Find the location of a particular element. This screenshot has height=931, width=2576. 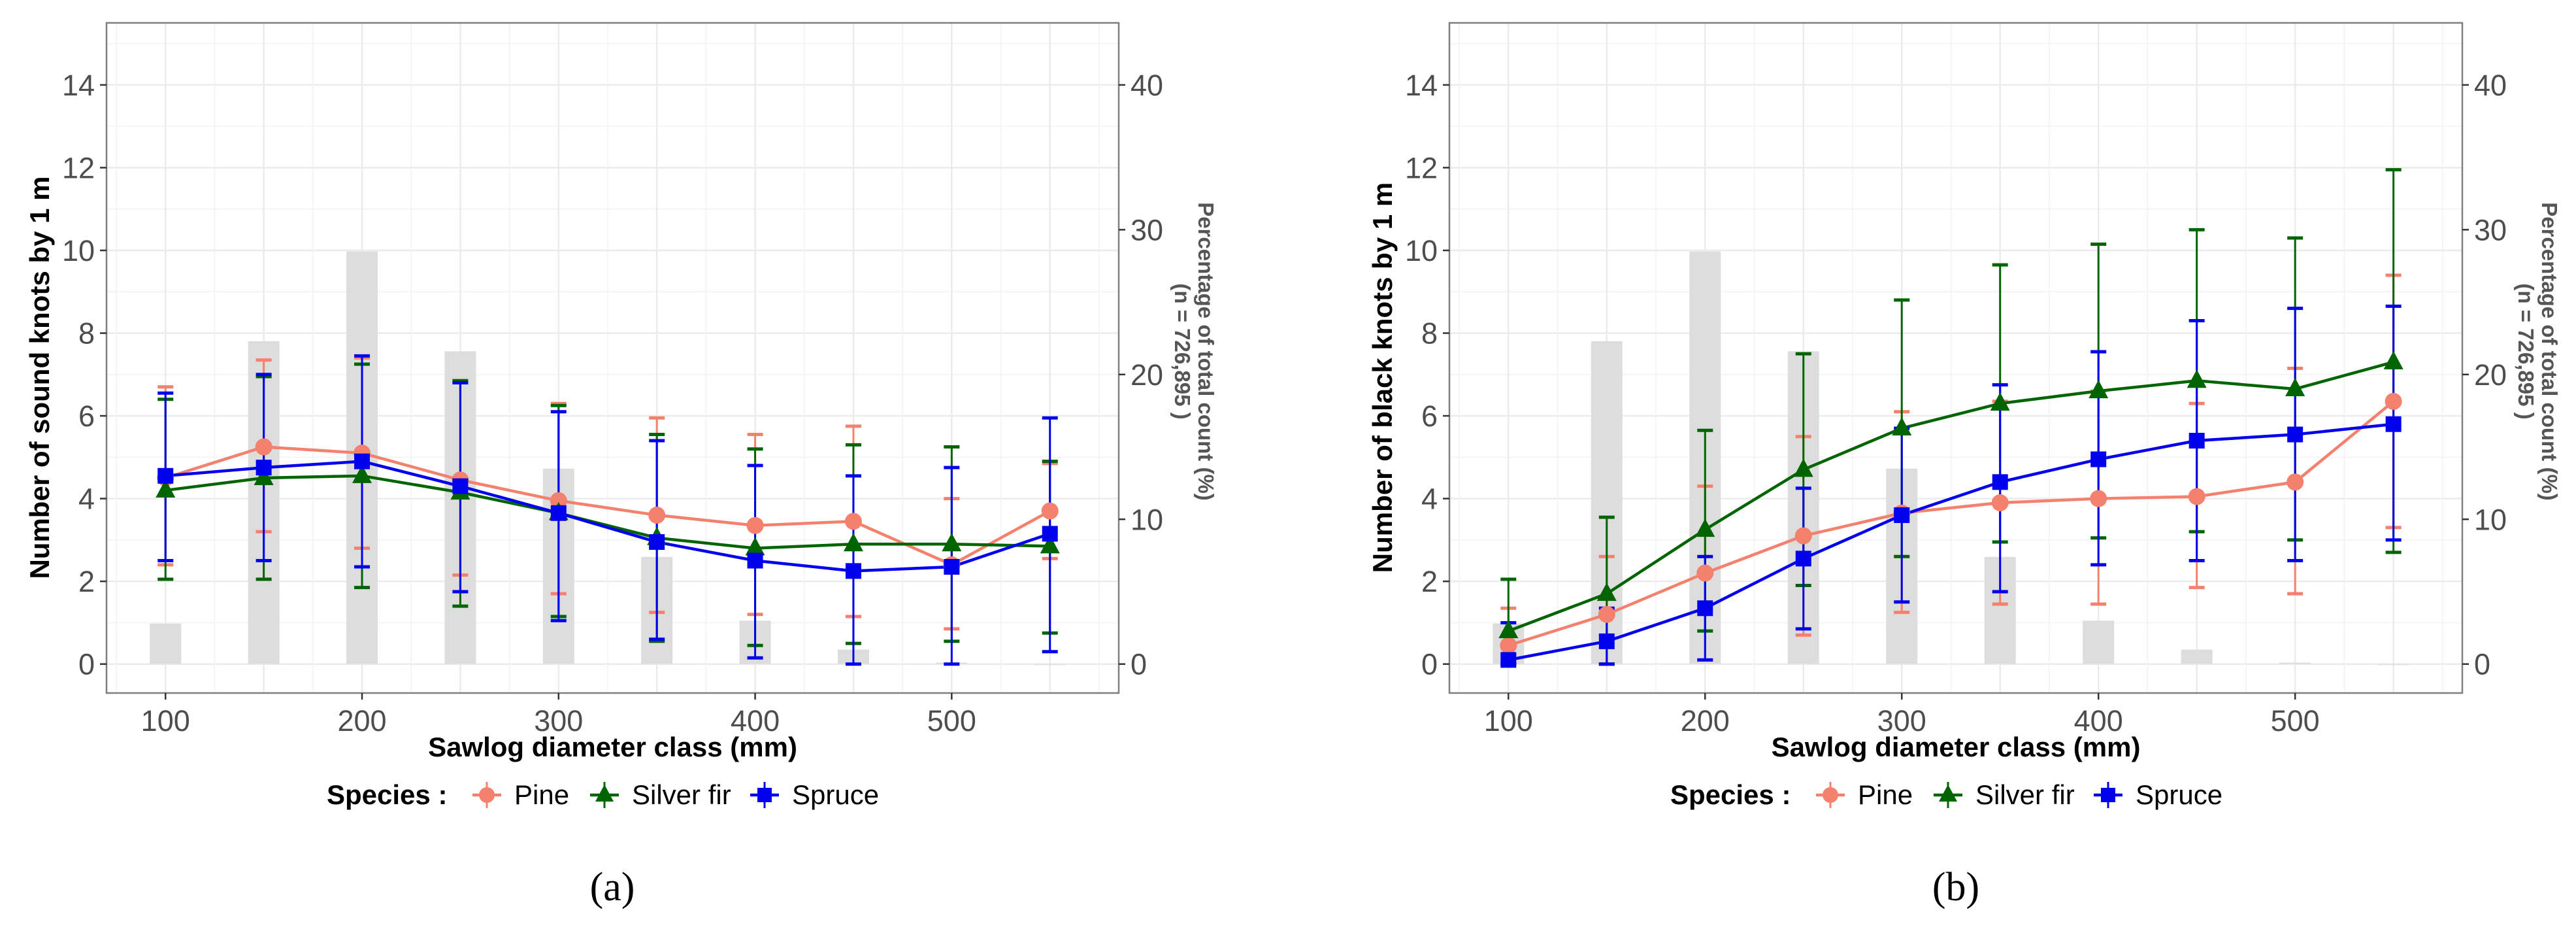

x-axis-title: Sawlog diameter class (mm) is located at coordinates (612, 747).